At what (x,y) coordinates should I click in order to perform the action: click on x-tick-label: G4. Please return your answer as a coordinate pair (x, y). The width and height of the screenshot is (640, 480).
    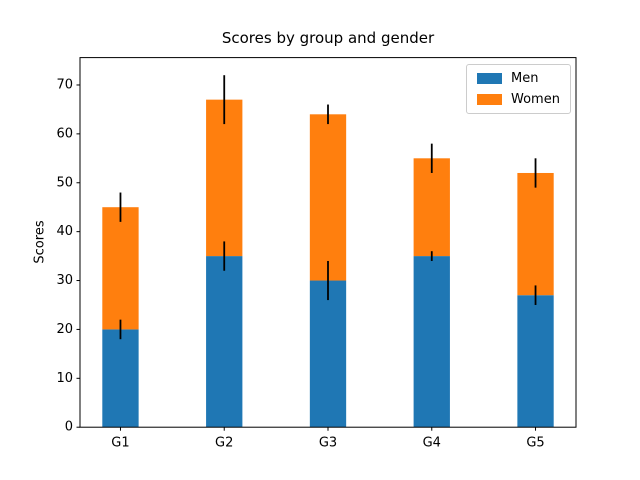
    Looking at the image, I should click on (432, 443).